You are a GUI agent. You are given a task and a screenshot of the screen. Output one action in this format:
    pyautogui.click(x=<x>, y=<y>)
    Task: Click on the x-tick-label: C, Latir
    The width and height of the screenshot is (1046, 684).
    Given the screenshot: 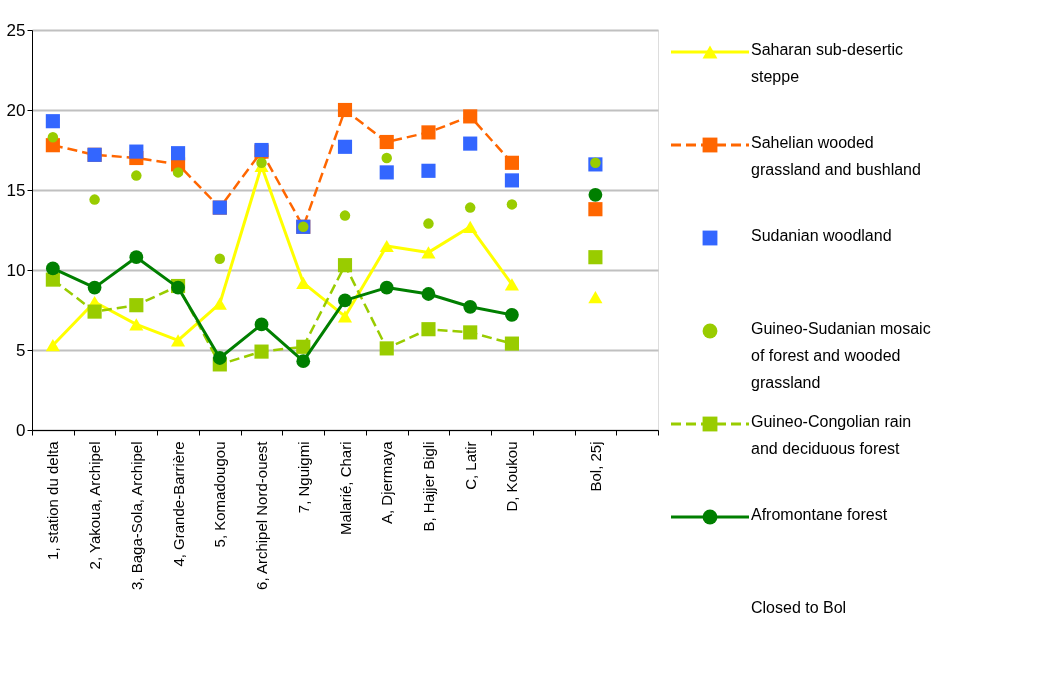 What is the action you would take?
    pyautogui.click(x=470, y=465)
    